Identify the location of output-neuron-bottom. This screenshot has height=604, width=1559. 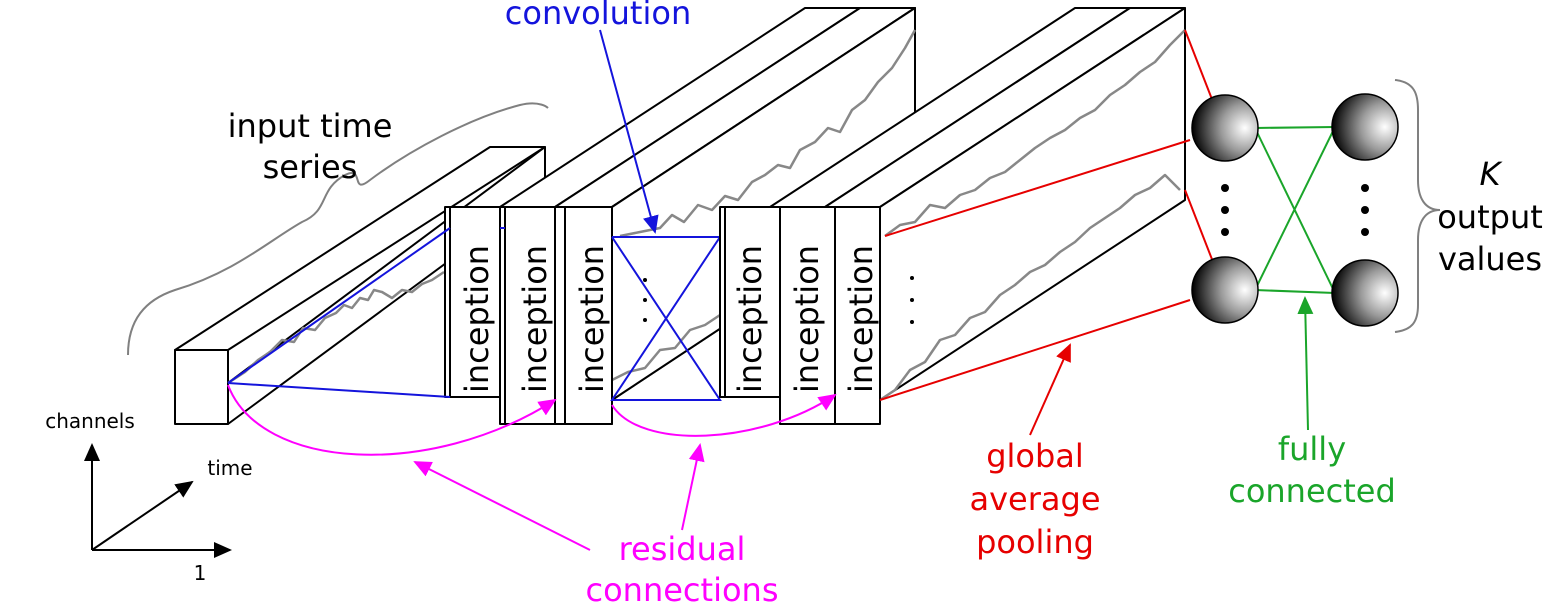
(1365, 293).